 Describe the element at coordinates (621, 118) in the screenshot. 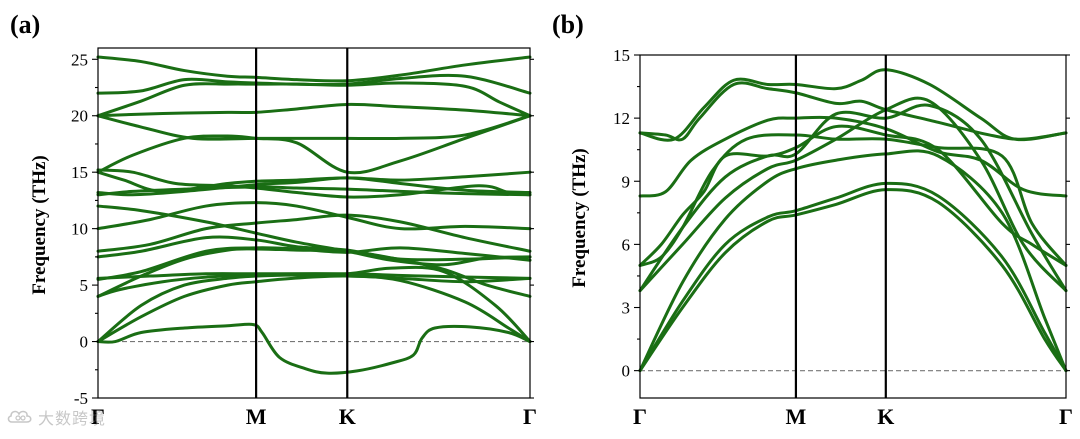

I see `y-tick-label: 12` at that location.